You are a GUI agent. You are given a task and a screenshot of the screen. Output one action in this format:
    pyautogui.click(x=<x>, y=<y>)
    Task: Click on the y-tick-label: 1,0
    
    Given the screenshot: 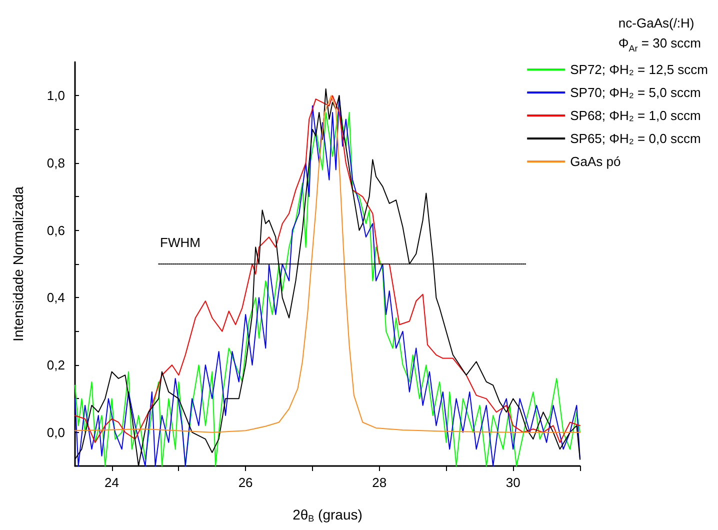 What is the action you would take?
    pyautogui.click(x=55, y=96)
    